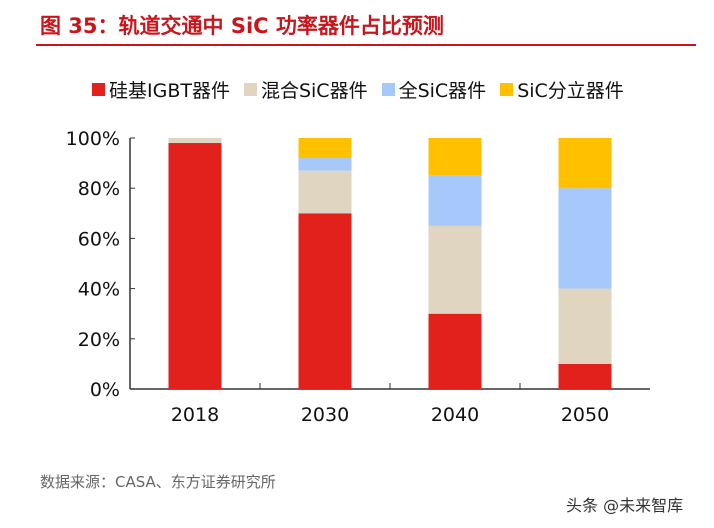 The image size is (714, 528). I want to click on title-rule, so click(366, 45).